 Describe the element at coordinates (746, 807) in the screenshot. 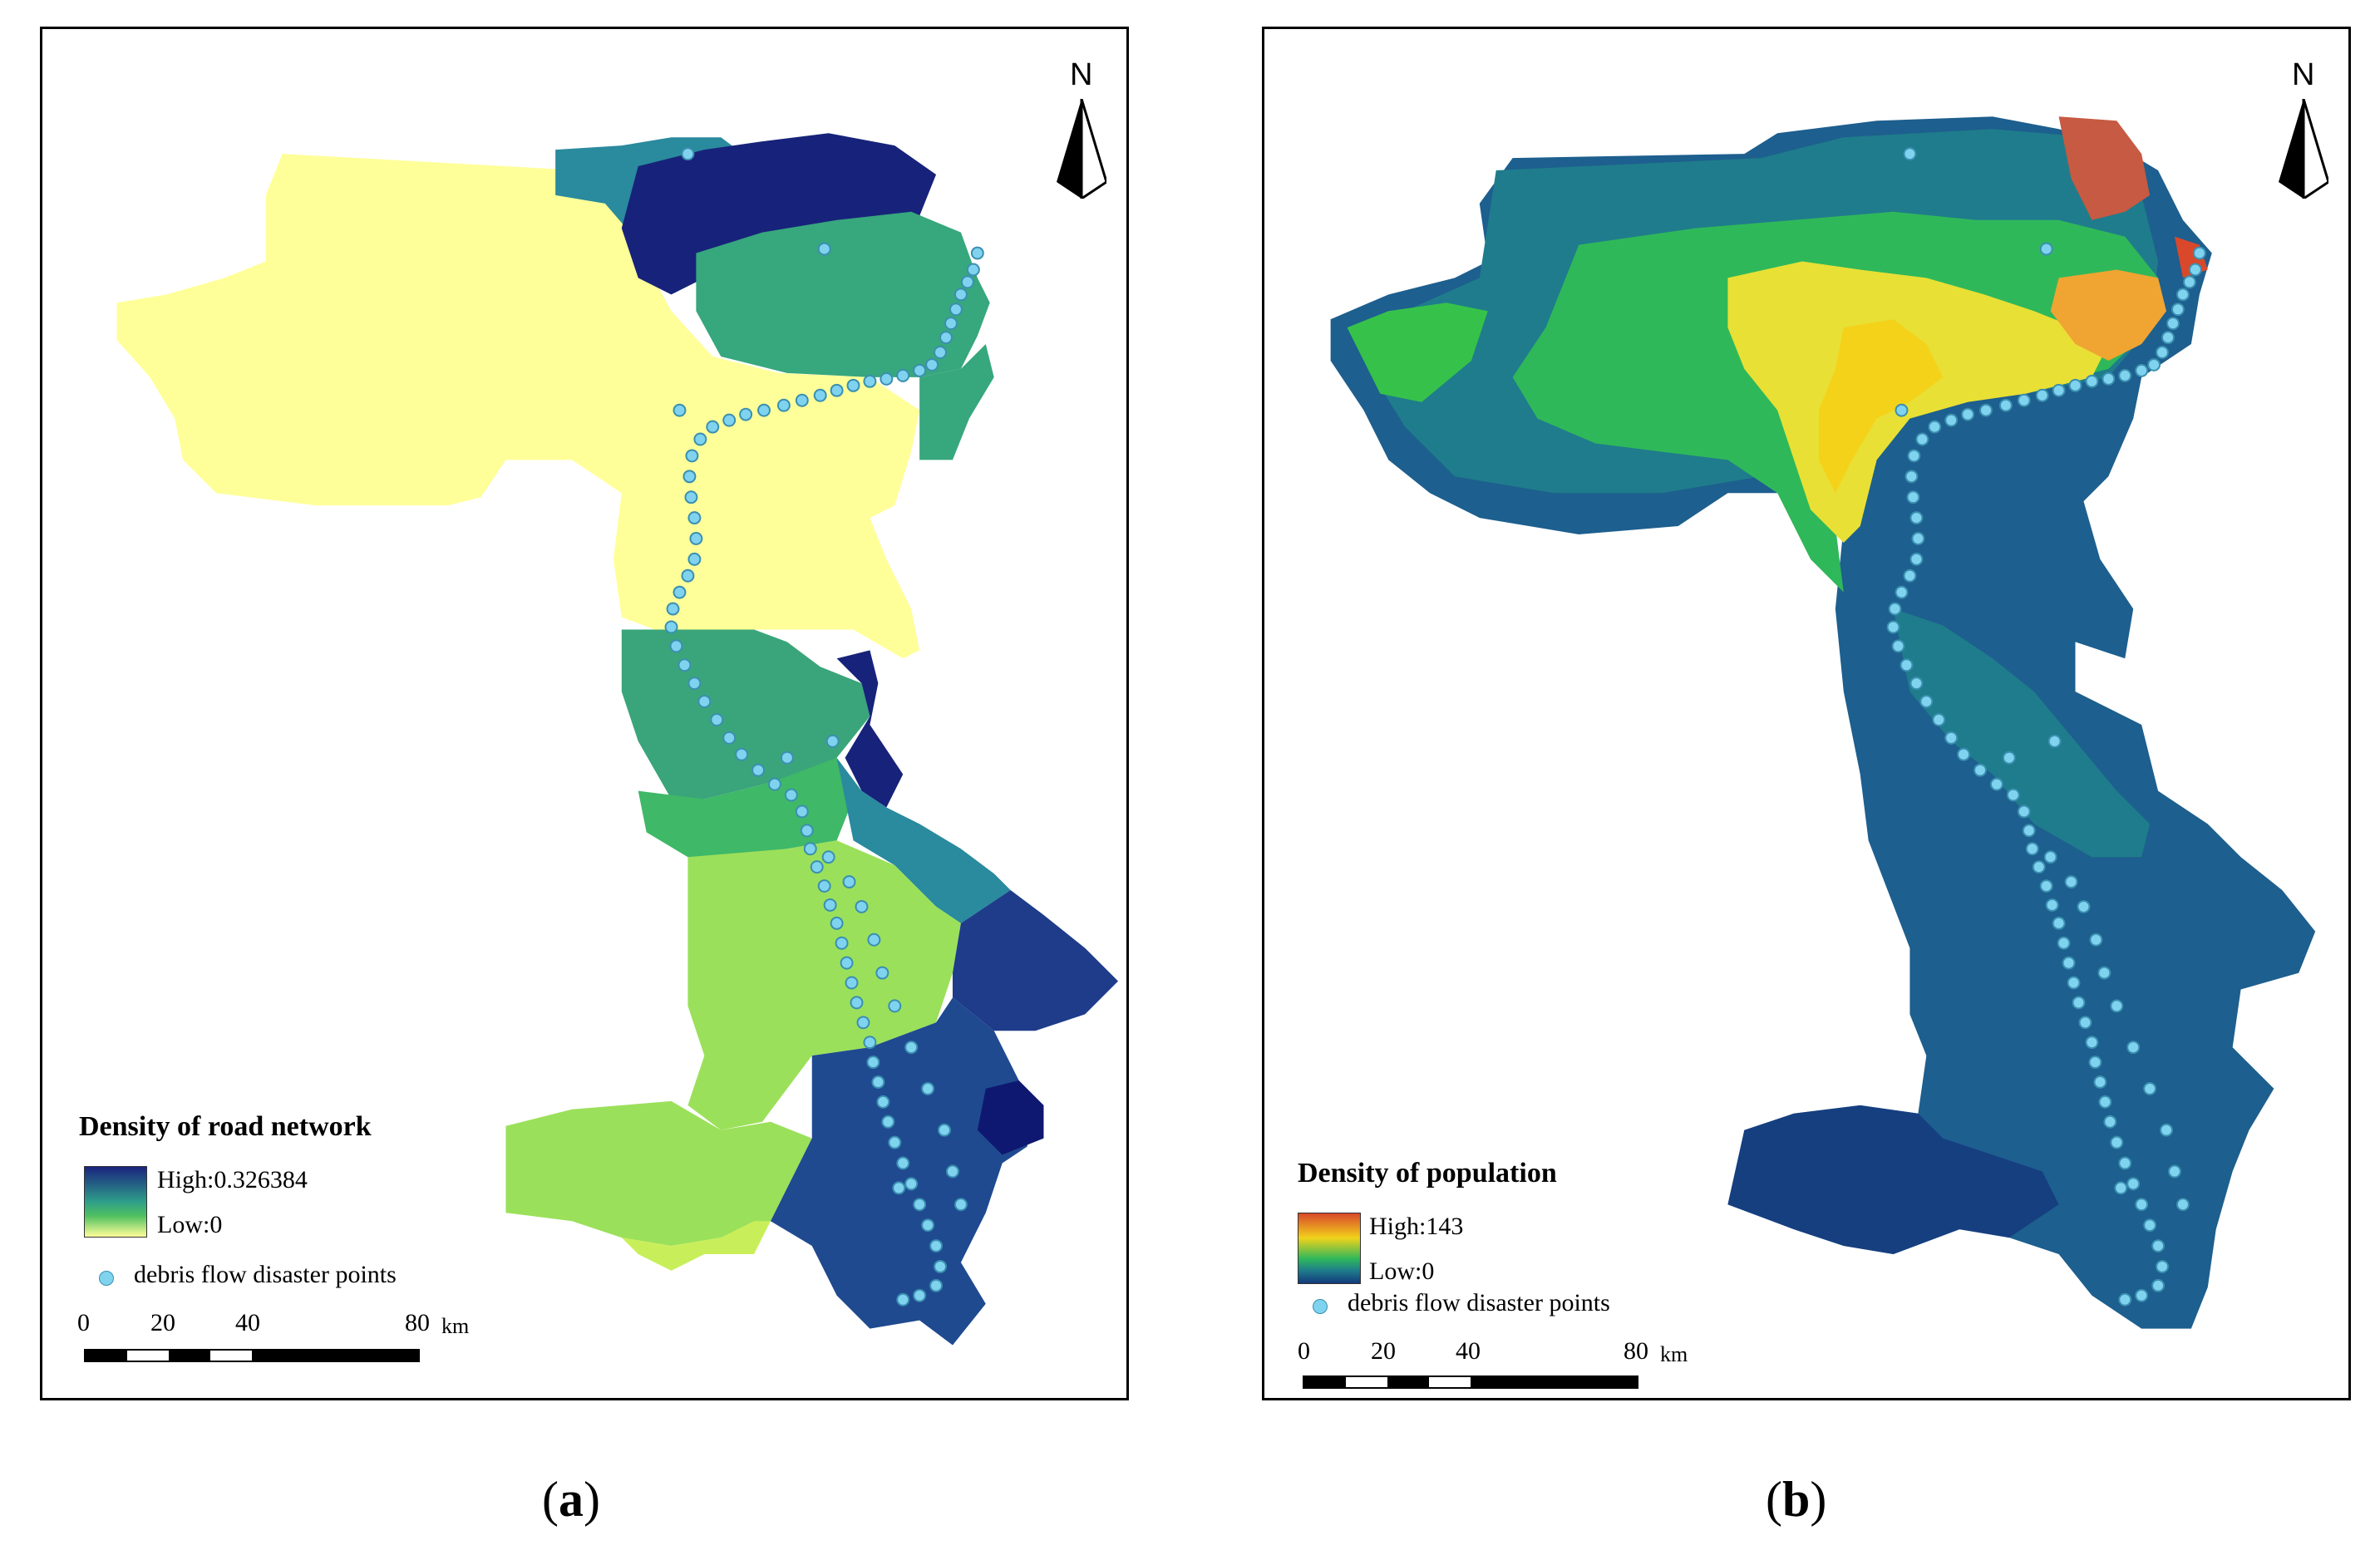

I see `region-central-mid-green` at that location.